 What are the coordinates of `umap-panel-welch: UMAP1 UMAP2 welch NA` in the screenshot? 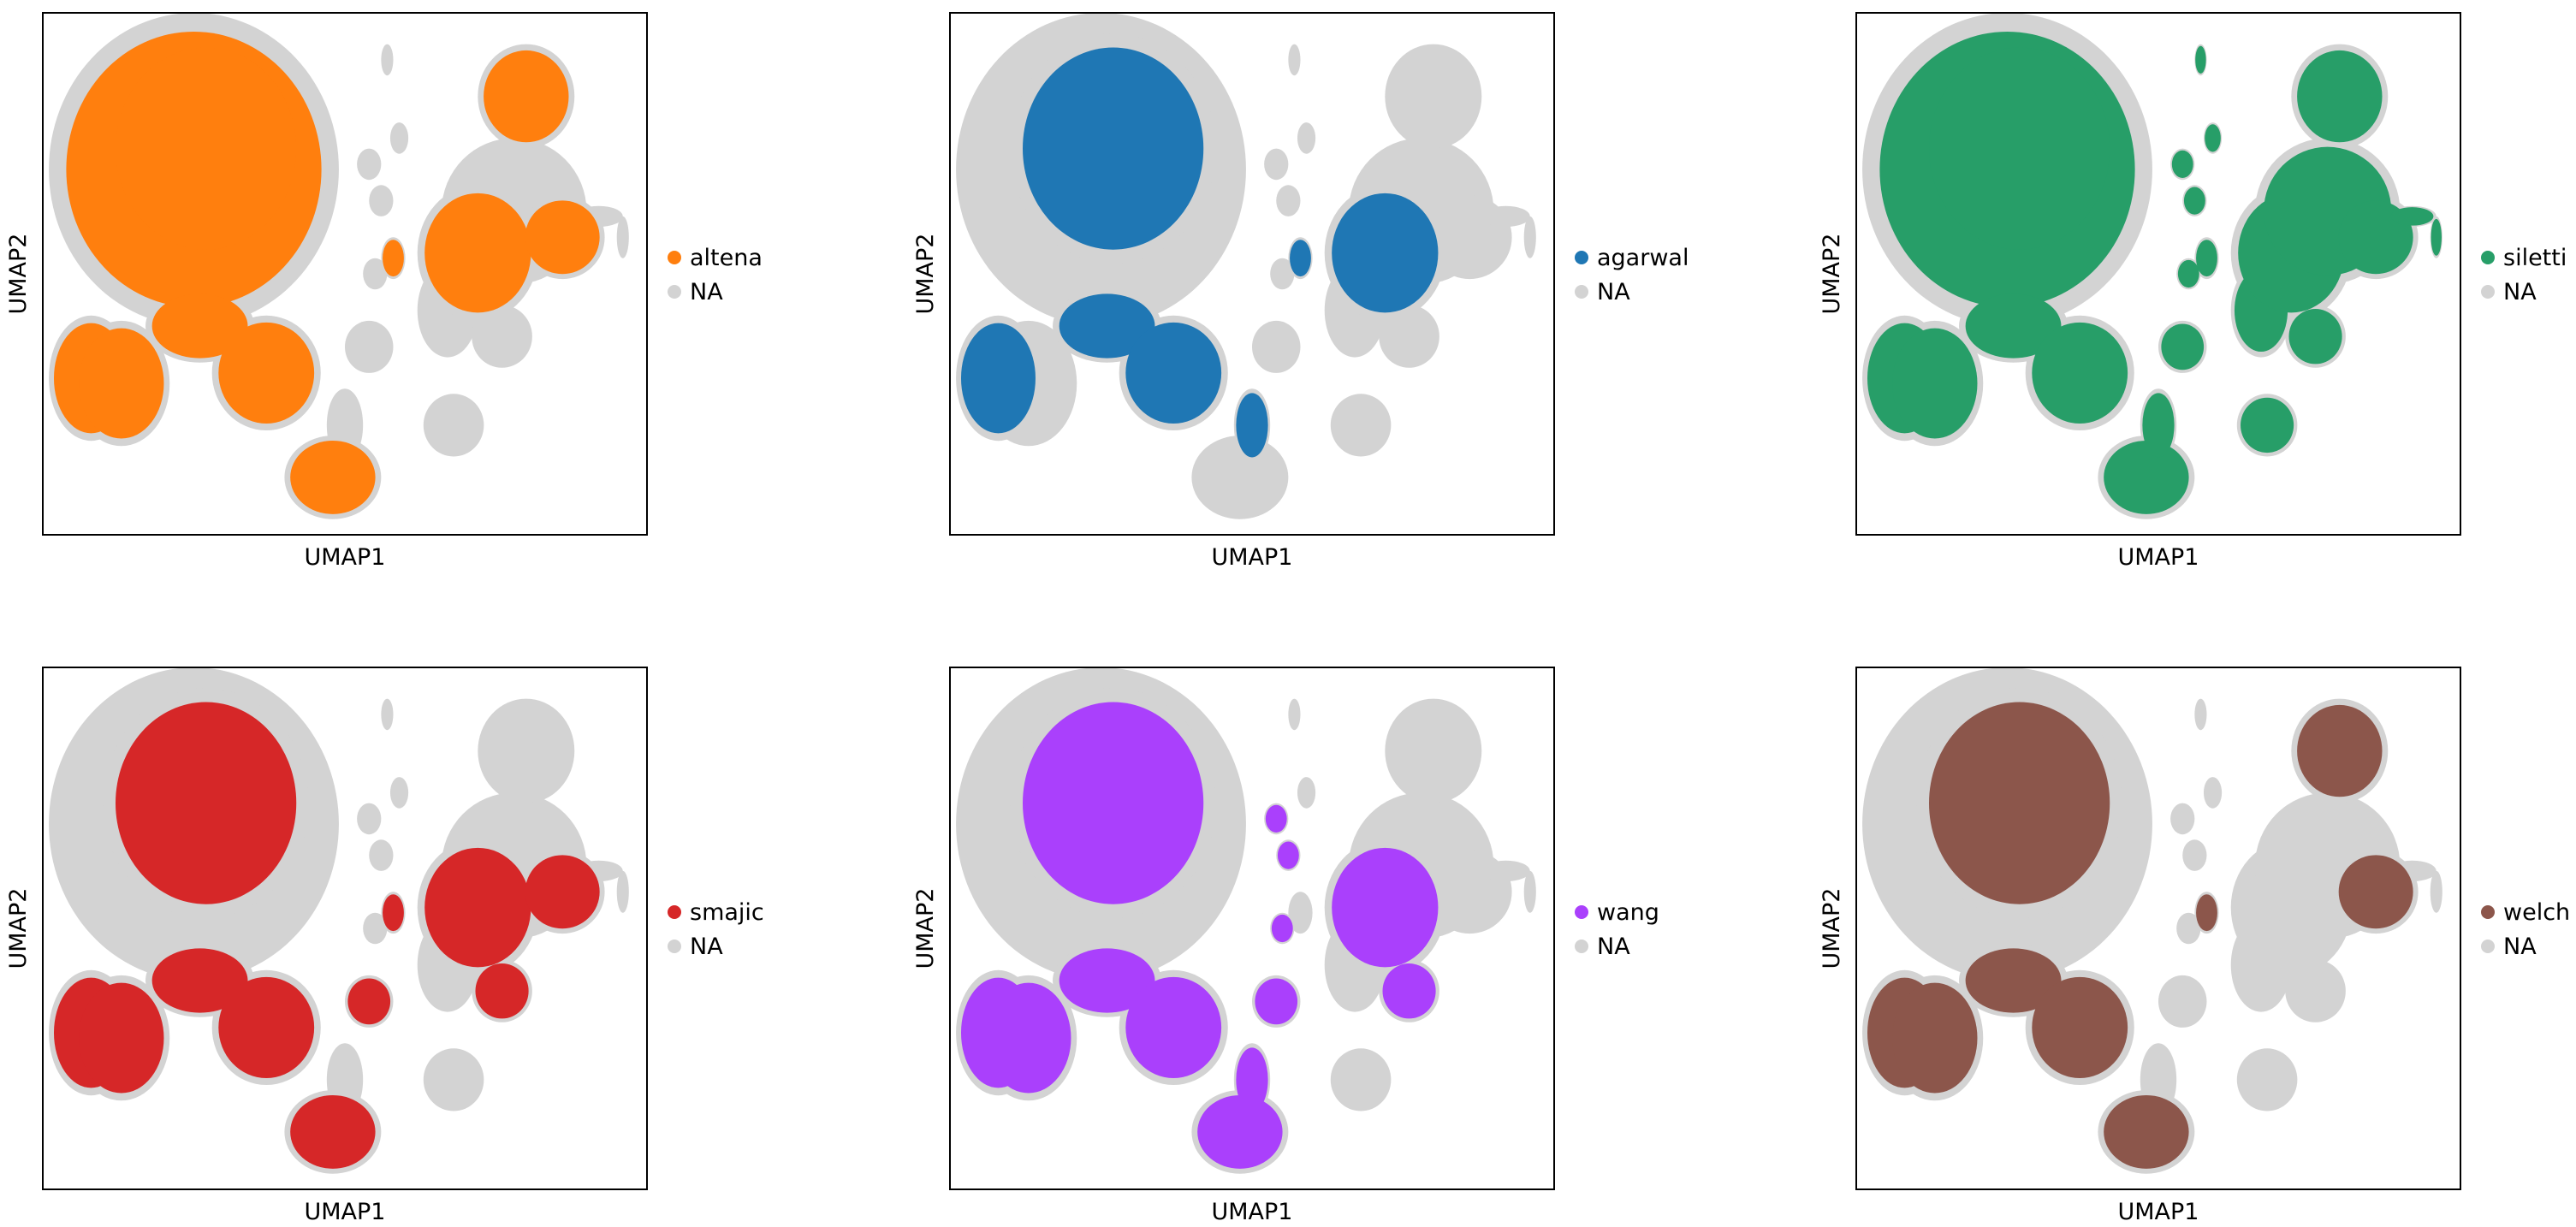 It's located at (2194, 946).